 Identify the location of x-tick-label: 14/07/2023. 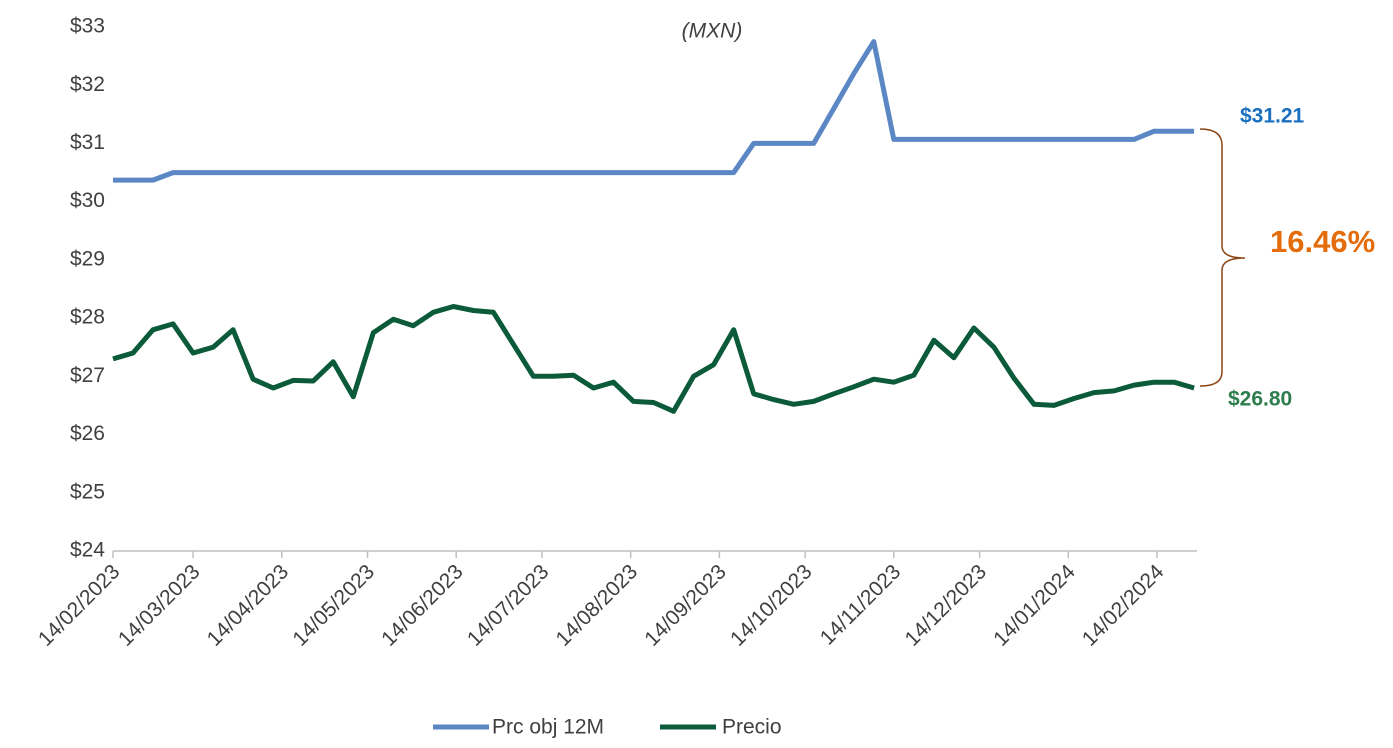
(508, 605).